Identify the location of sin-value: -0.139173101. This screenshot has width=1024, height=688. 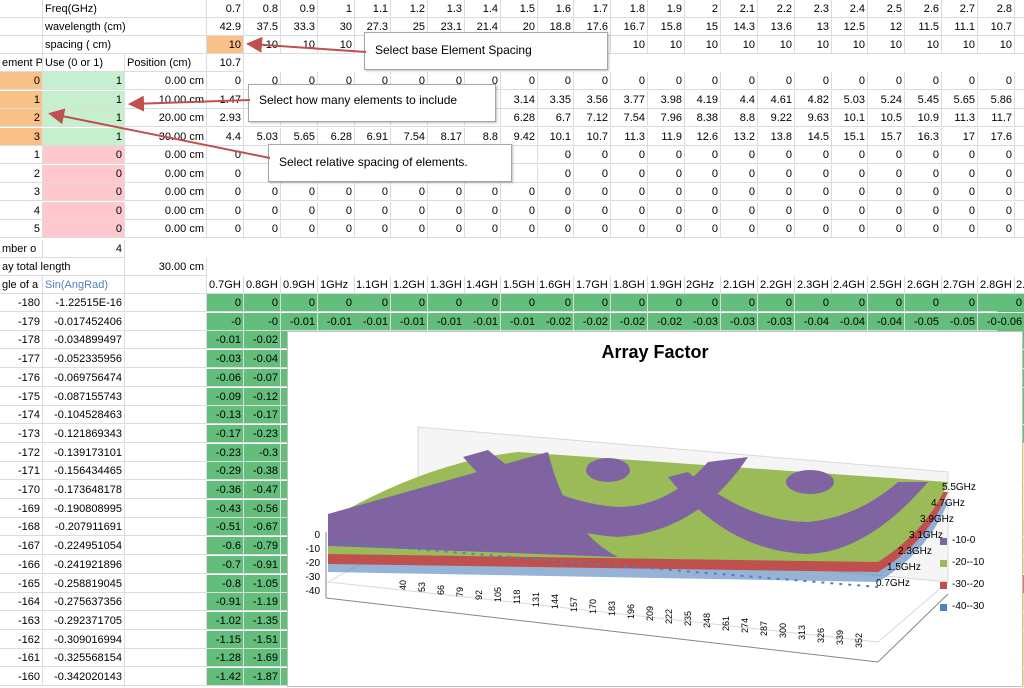
(84, 452).